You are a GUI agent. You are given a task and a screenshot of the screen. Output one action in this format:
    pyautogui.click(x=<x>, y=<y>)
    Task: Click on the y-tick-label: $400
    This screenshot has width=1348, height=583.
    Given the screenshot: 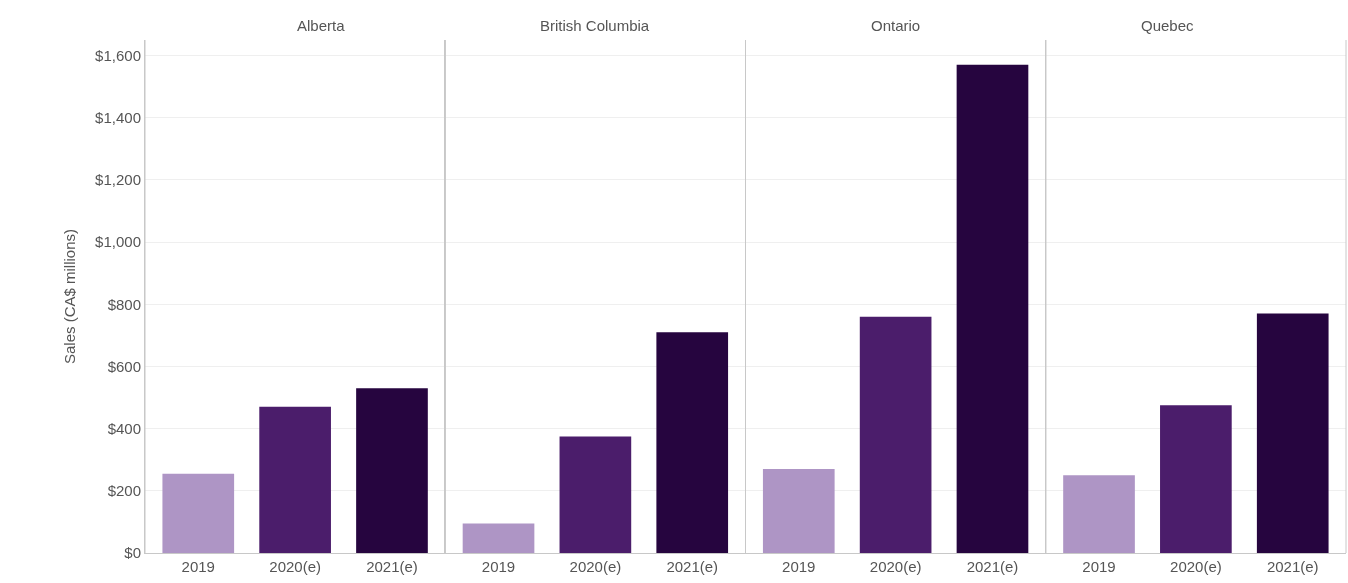 What is the action you would take?
    pyautogui.click(x=124, y=428)
    